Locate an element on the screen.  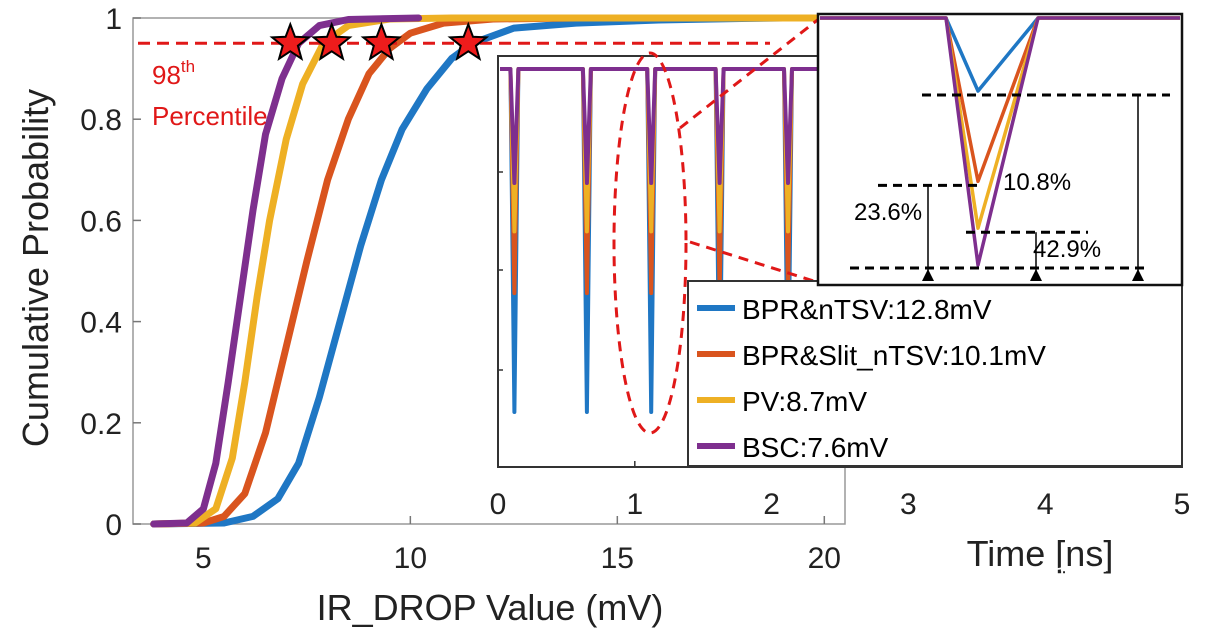
y-tick-label-0-2: 0.2 is located at coordinates (101, 424).